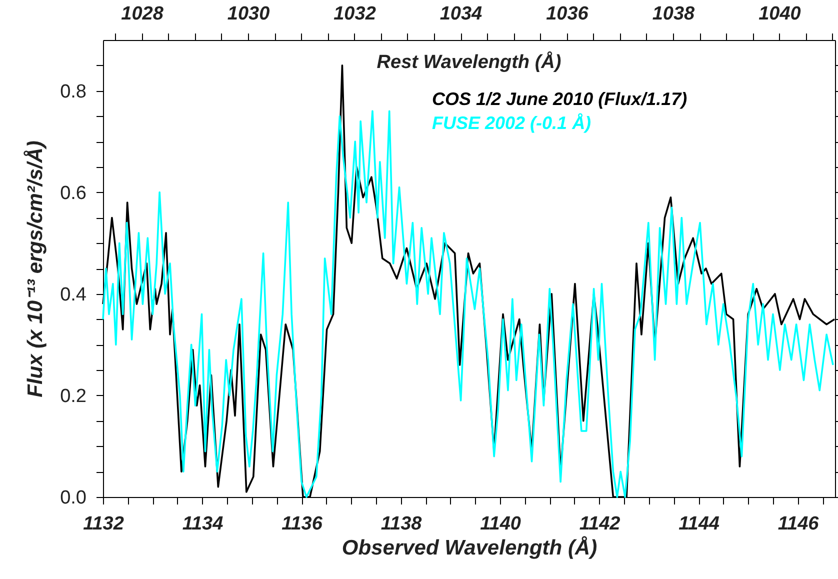 The image size is (838, 579). I want to click on x-axis-title: Observed Wavelength (Å), so click(470, 548).